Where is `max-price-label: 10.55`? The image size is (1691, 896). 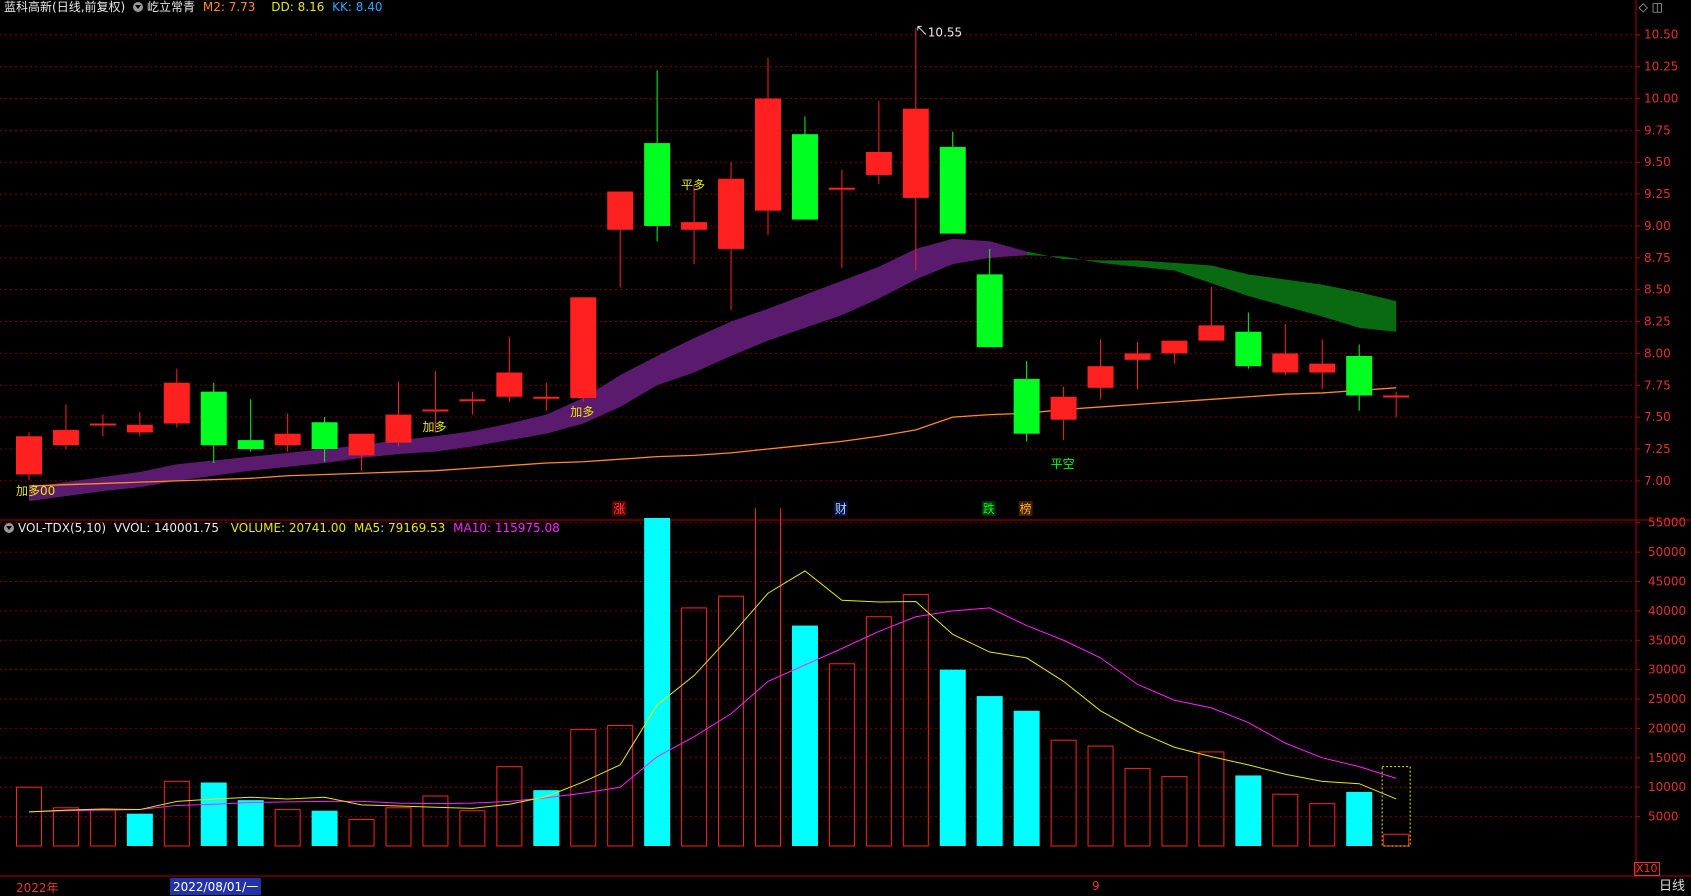
max-price-label: 10.55 is located at coordinates (945, 32).